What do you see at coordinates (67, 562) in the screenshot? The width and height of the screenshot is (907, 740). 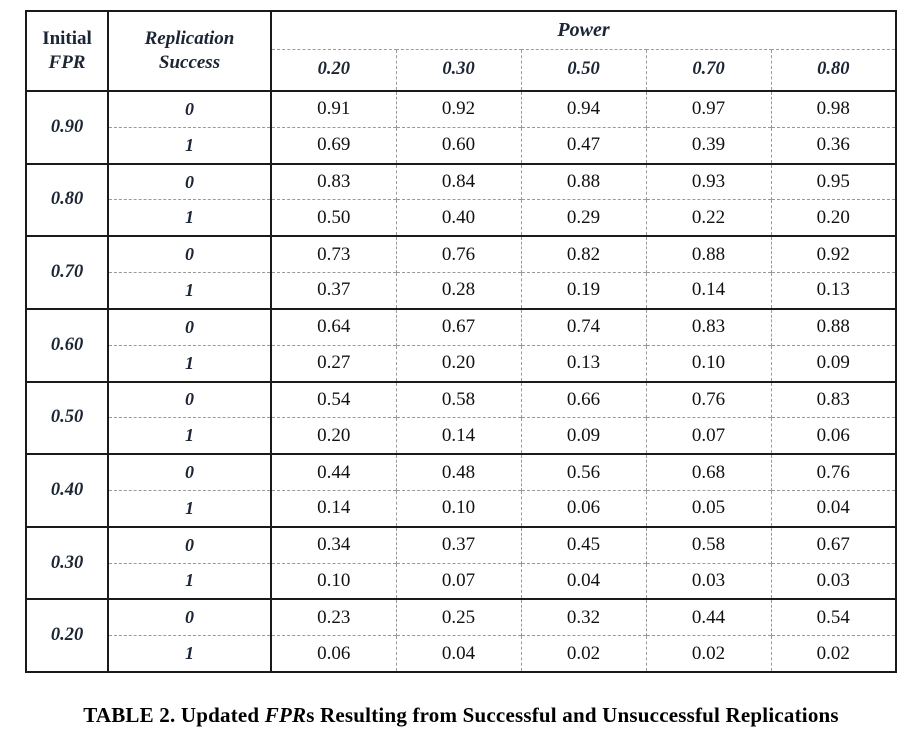 I see `initial-fpr-cell: 0.30` at bounding box center [67, 562].